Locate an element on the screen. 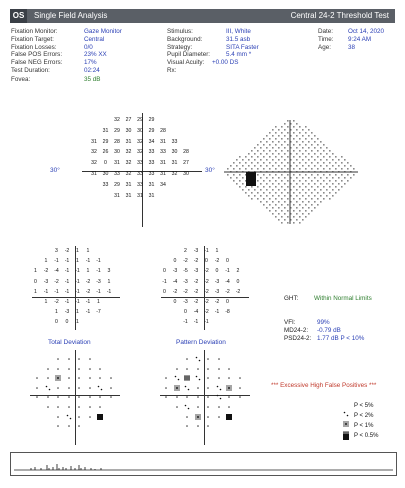  info-value: 23% XX is located at coordinates (95, 55).